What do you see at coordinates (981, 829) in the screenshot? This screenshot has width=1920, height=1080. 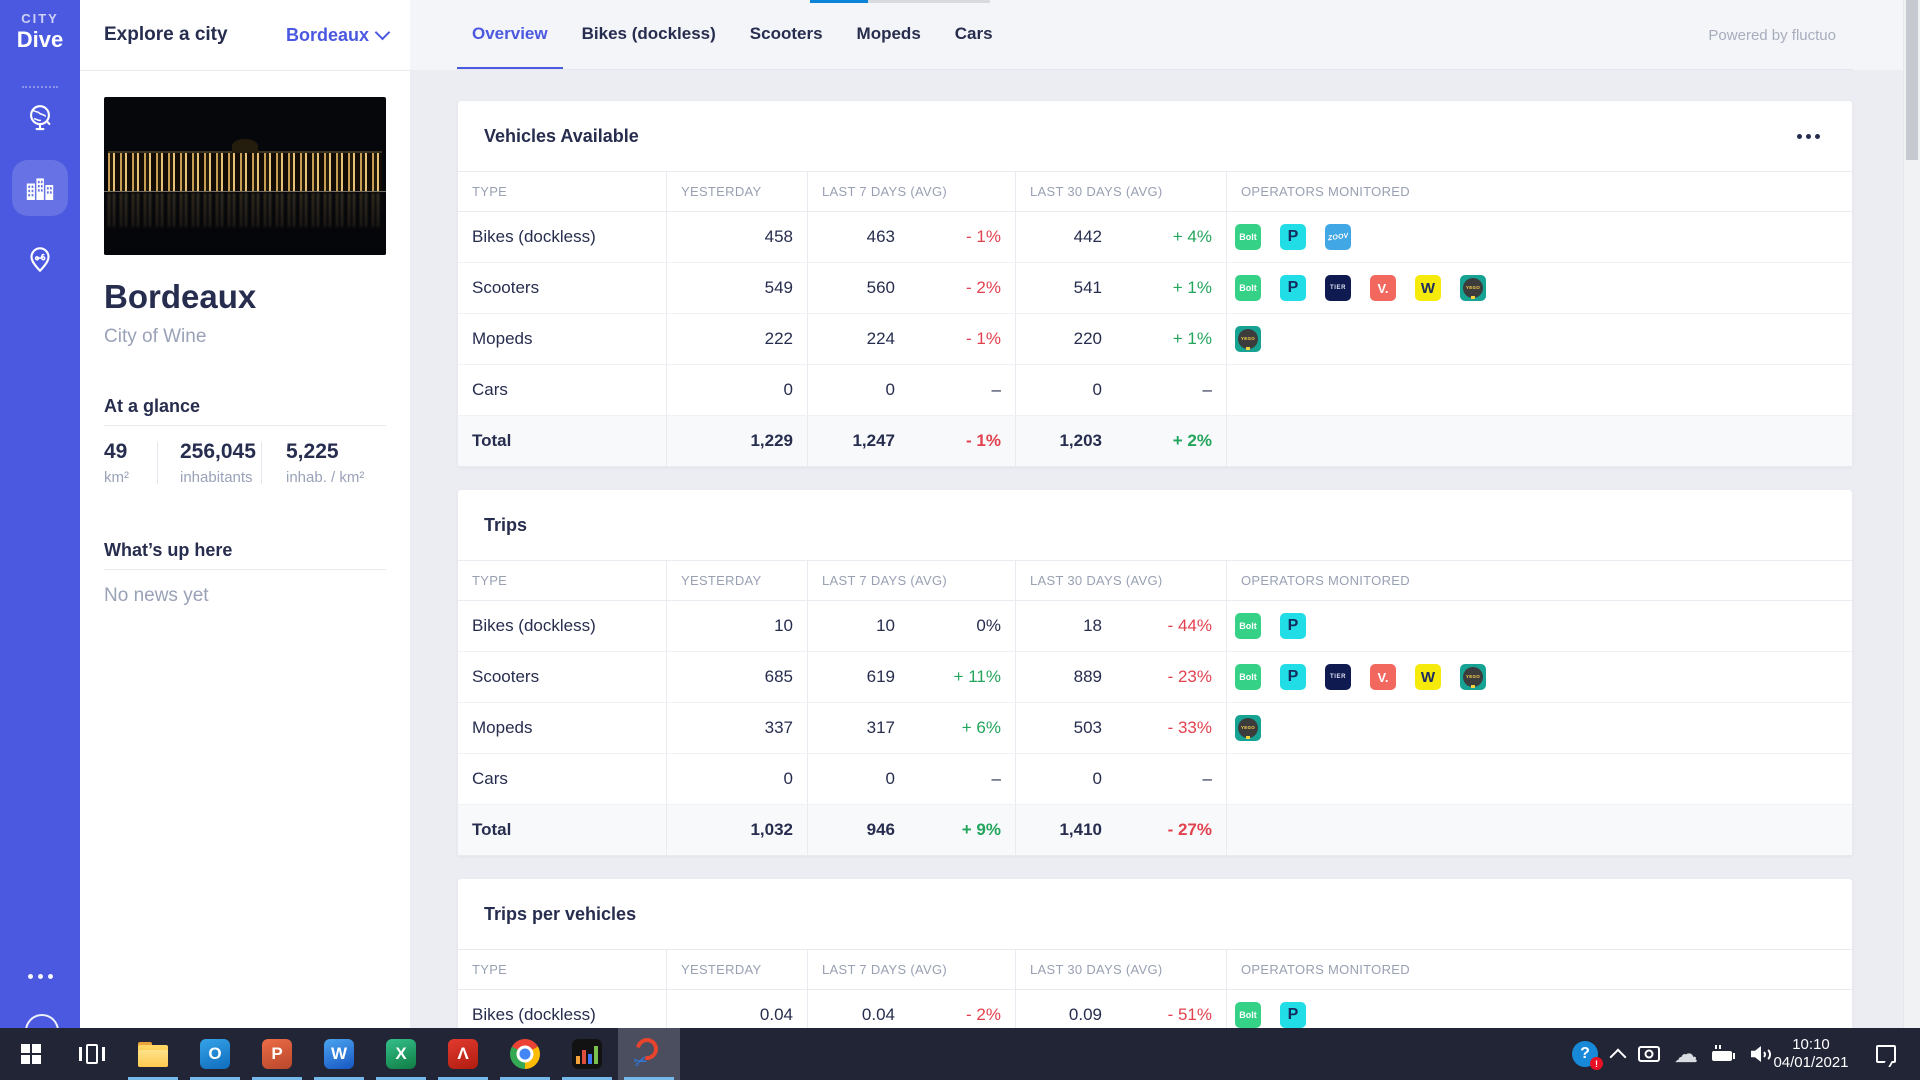 I see `percent-change: + 9%` at bounding box center [981, 829].